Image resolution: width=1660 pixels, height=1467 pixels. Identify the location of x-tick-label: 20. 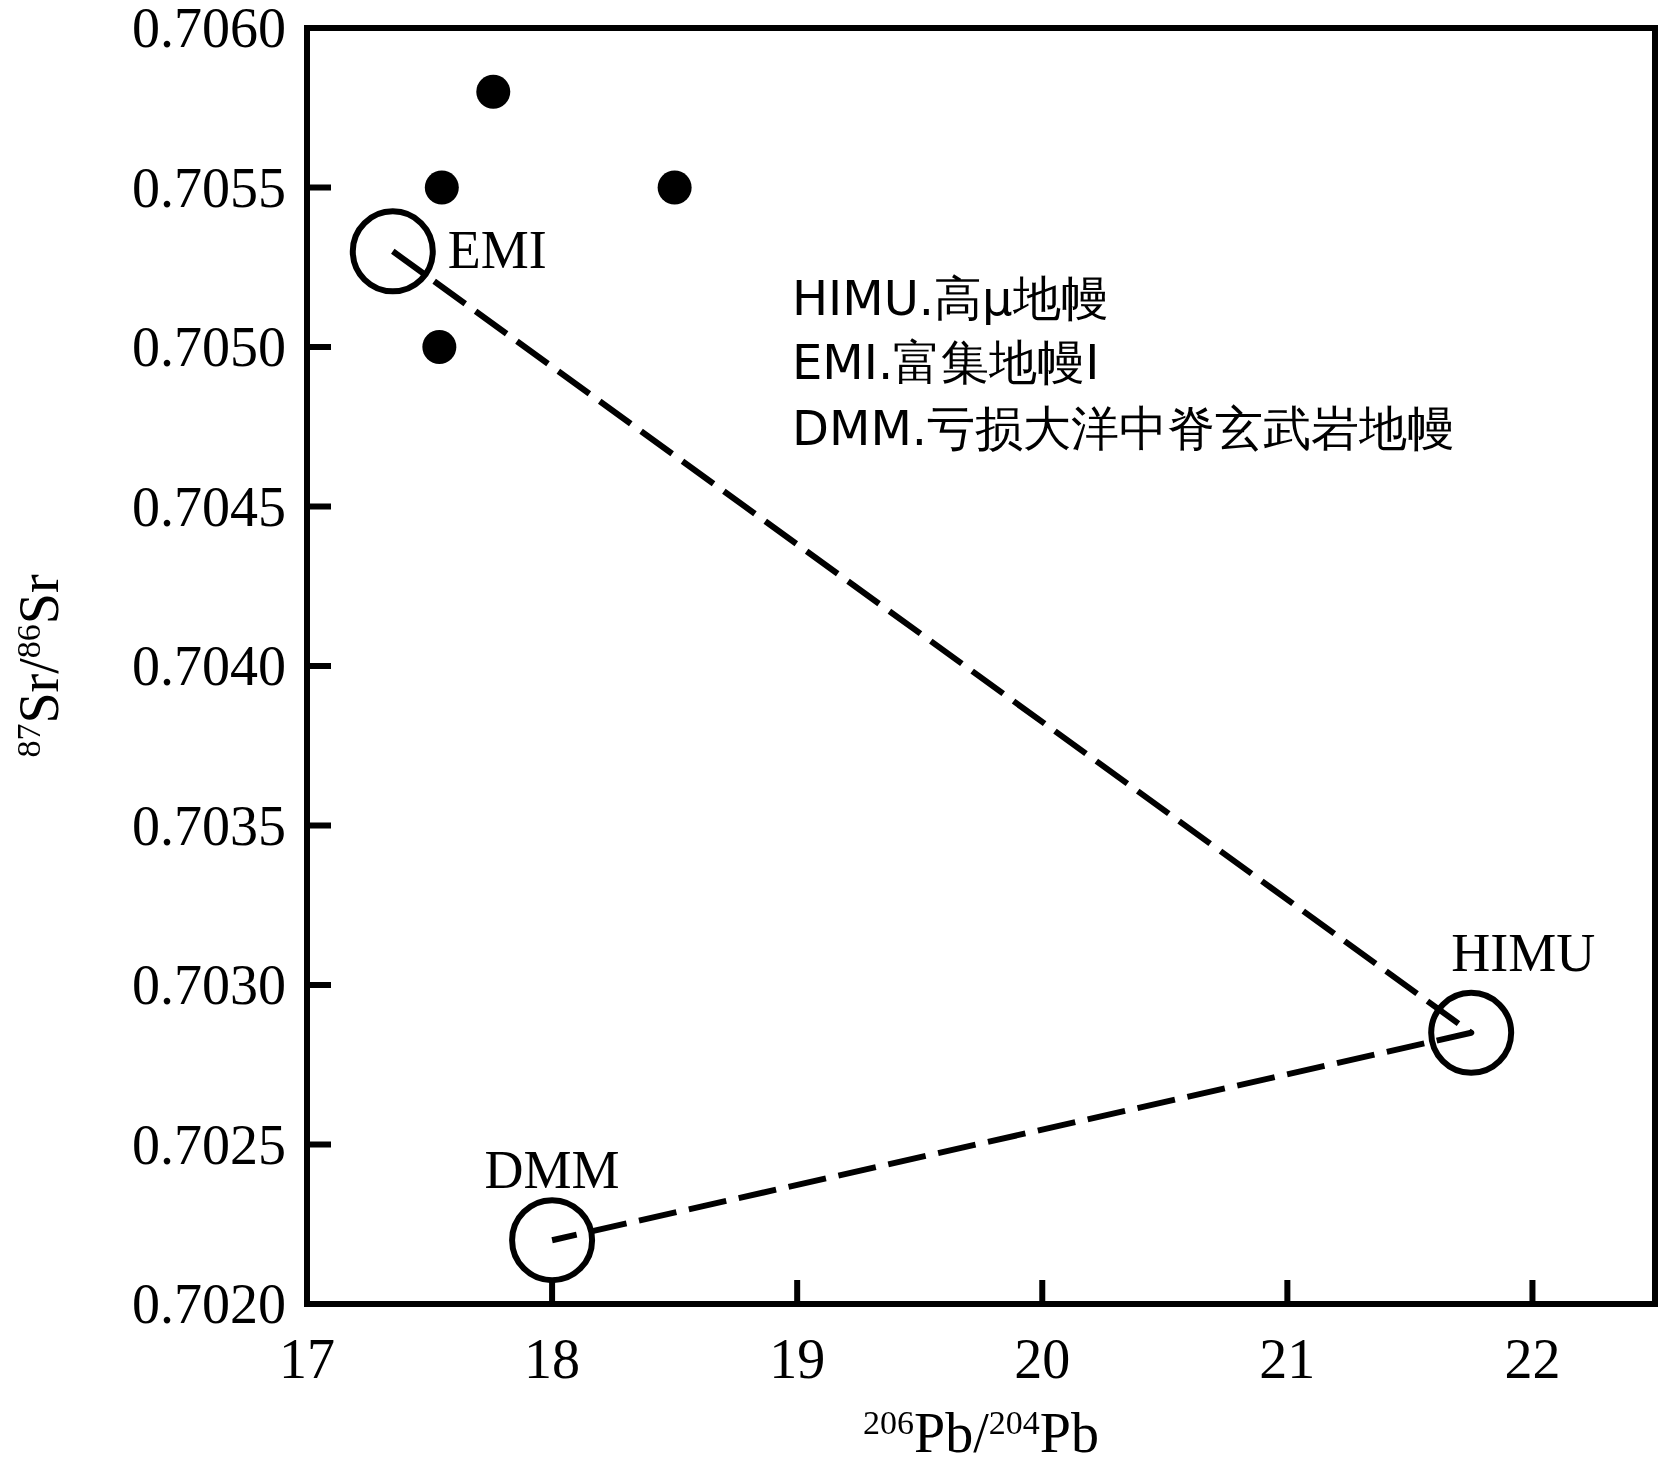
(1042, 1359).